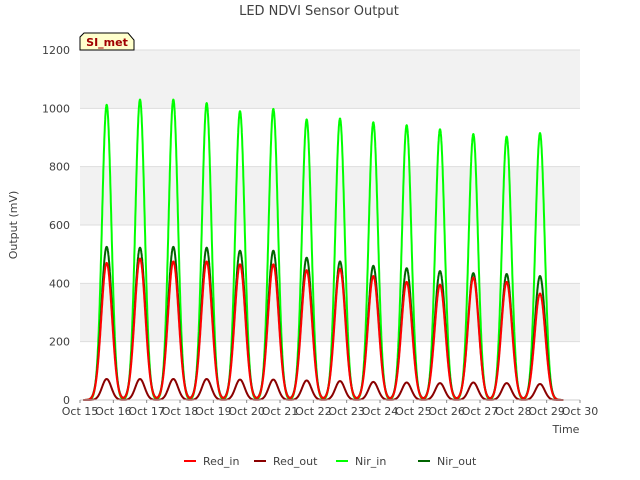  Describe the element at coordinates (59, 167) in the screenshot. I see `y-tick-label: 800` at that location.